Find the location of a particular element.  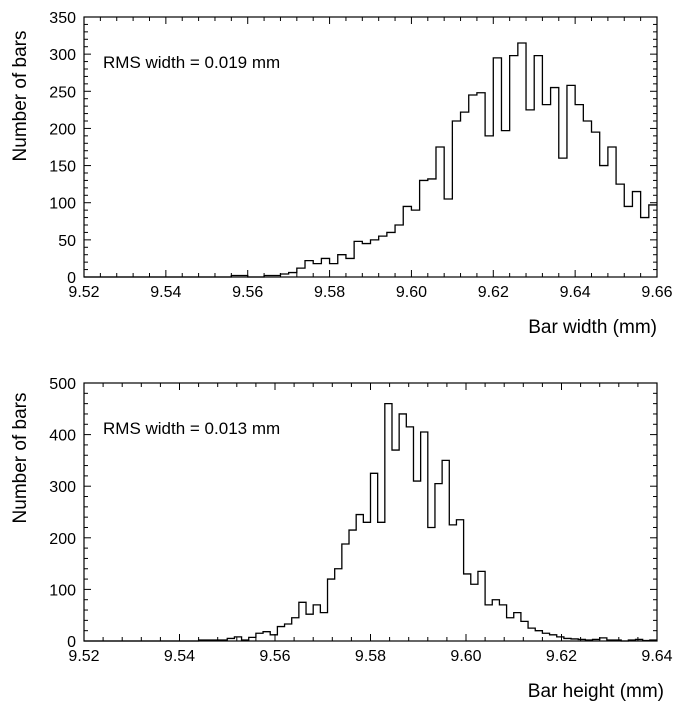

x-tick-label: 9.66 is located at coordinates (656, 292).